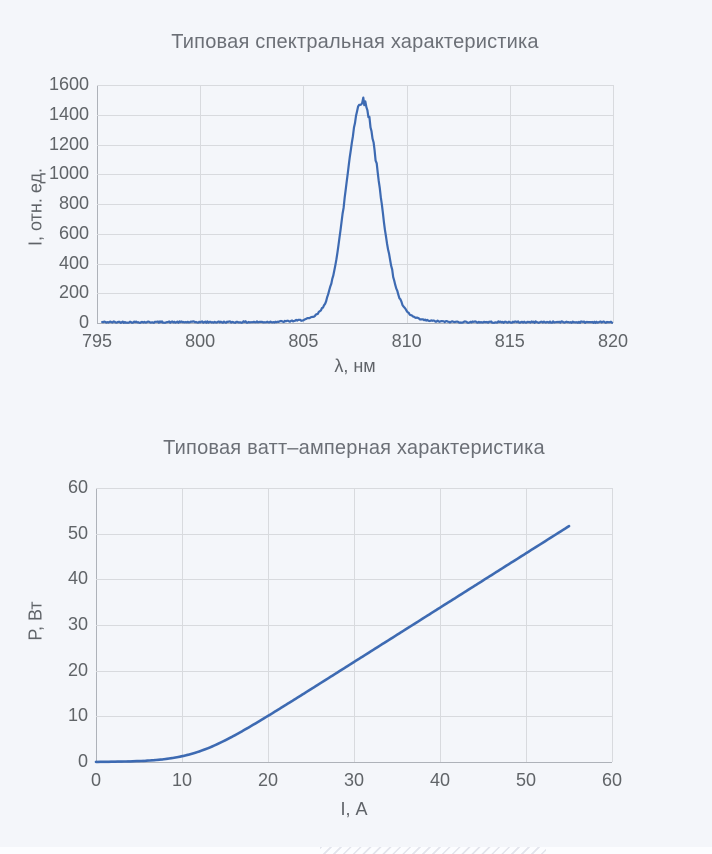 The image size is (712, 854). What do you see at coordinates (526, 780) in the screenshot?
I see `x-tick-label: 50` at bounding box center [526, 780].